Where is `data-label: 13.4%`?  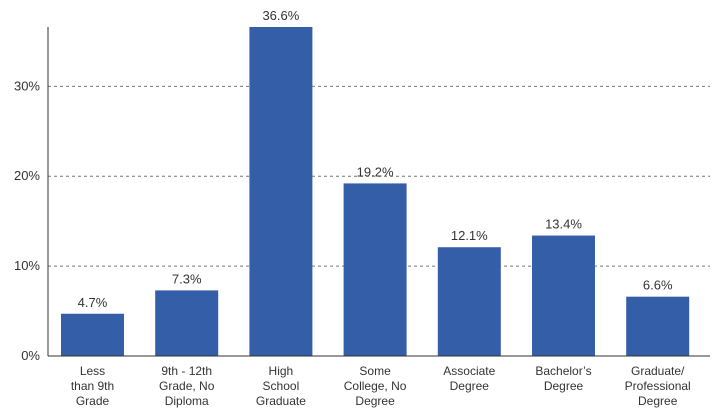
data-label: 13.4% is located at coordinates (563, 224).